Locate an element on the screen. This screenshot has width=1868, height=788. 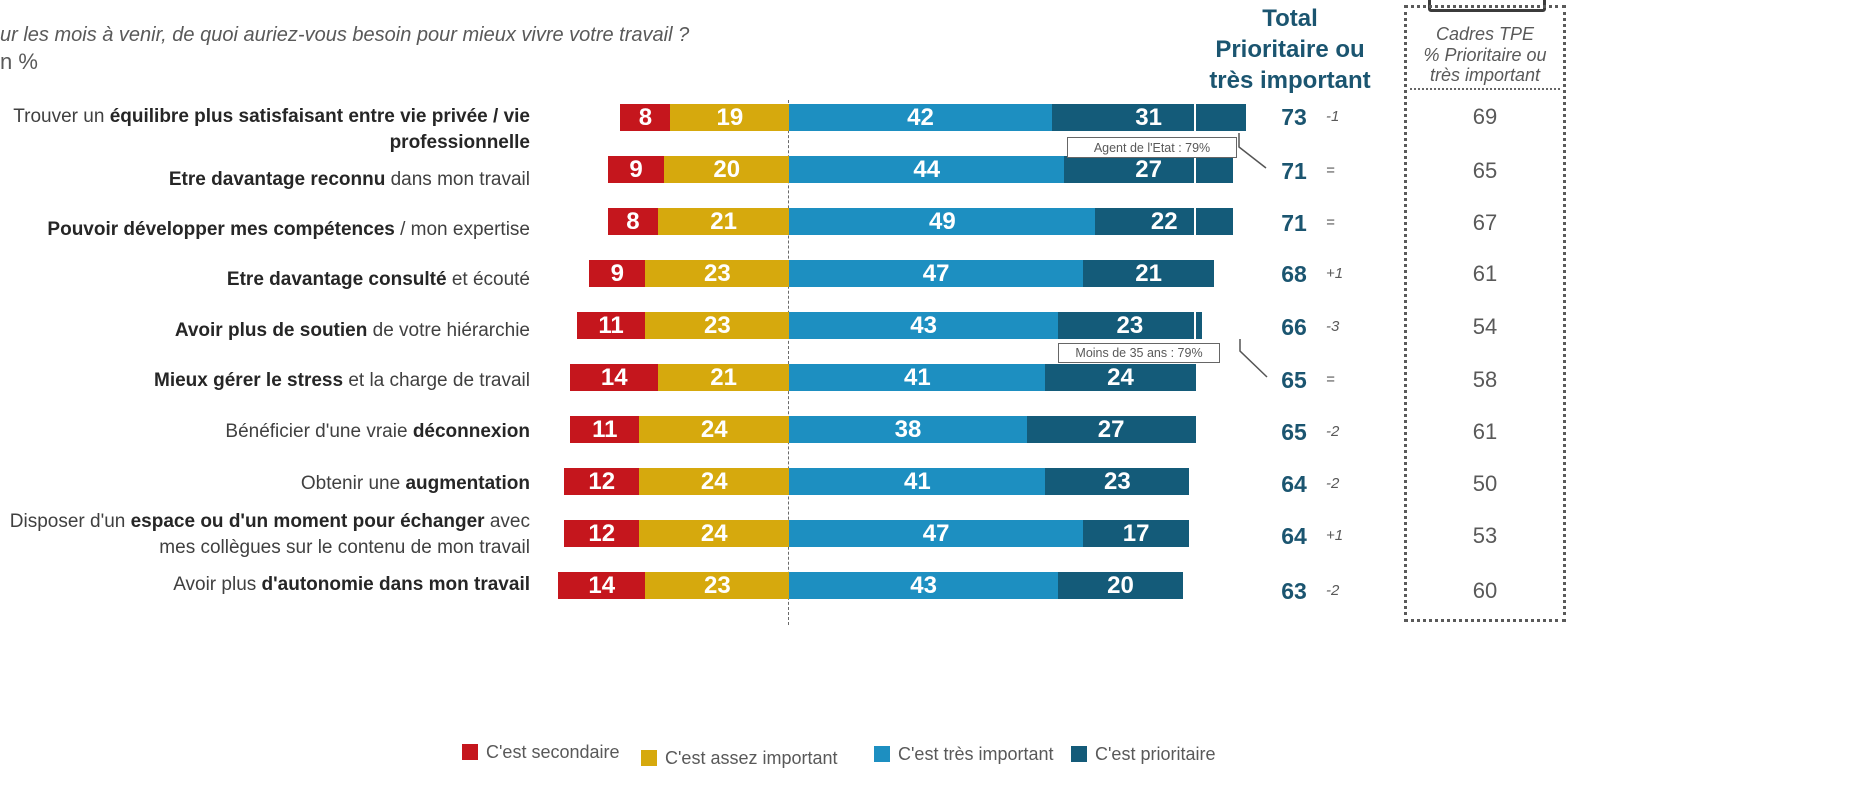
total-value: 68 is located at coordinates (1294, 274).